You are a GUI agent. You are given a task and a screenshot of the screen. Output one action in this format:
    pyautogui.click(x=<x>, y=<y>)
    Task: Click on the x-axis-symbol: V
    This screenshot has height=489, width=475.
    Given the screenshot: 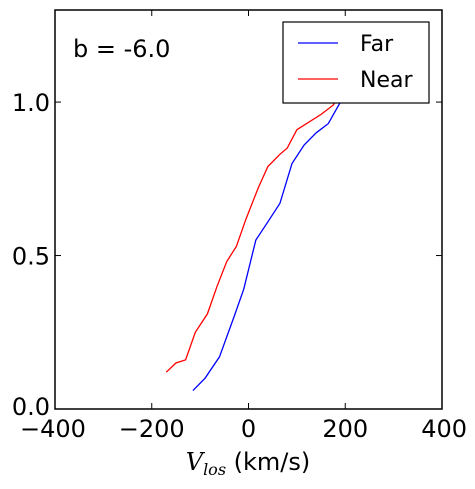 What is the action you would take?
    pyautogui.click(x=196, y=462)
    